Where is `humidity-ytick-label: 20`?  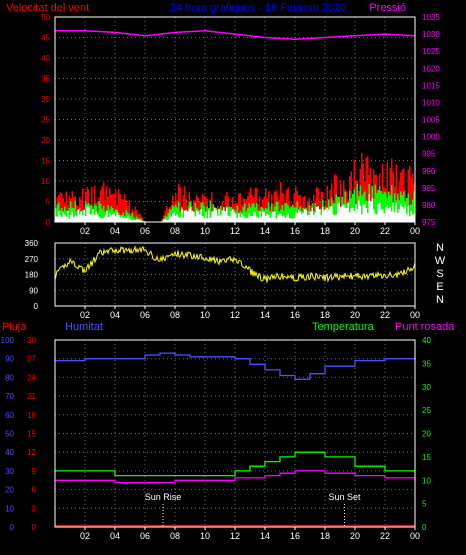 humidity-ytick-label: 20 is located at coordinates (9, 490).